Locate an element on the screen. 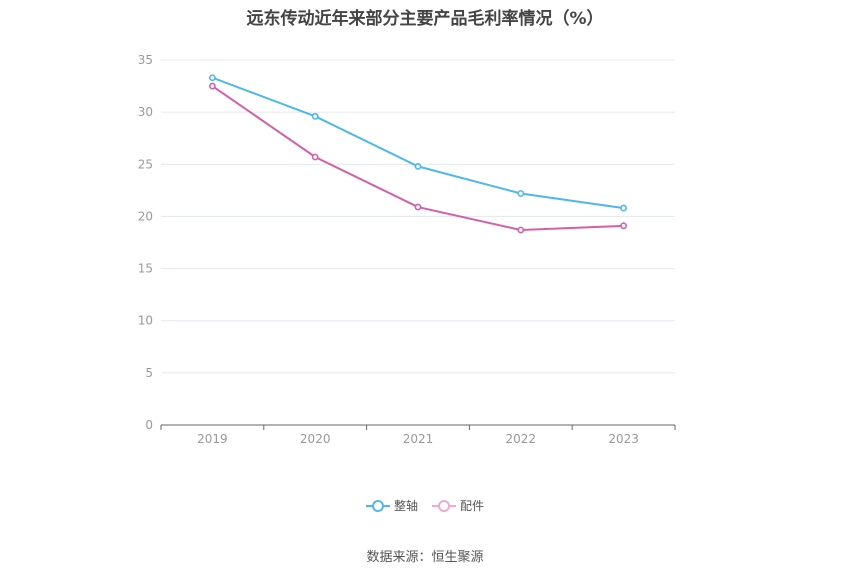 This screenshot has height=575, width=850. x-tick-label: 2022 is located at coordinates (521, 439).